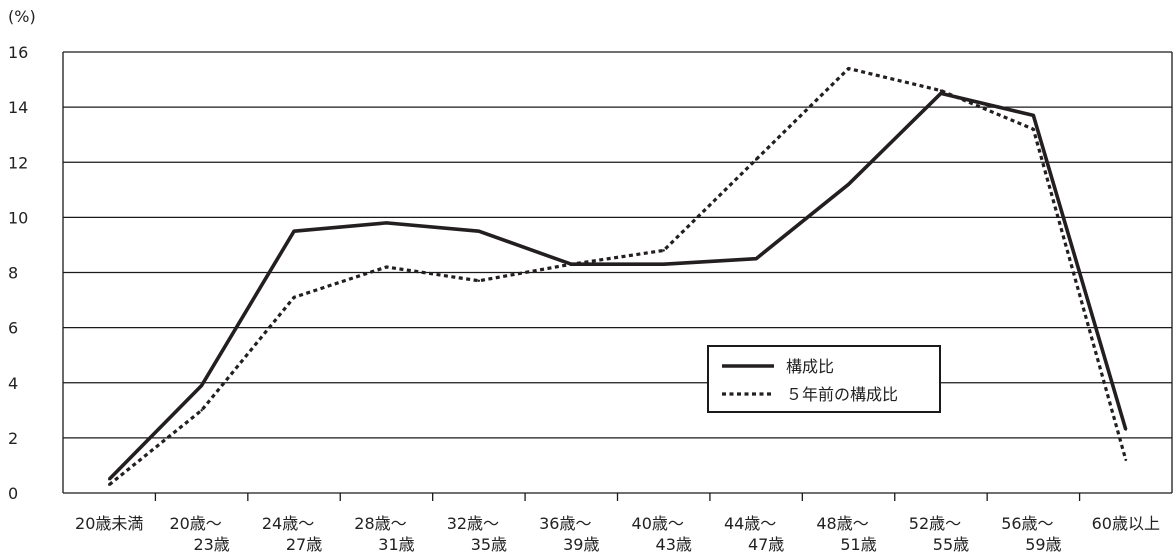 The width and height of the screenshot is (1174, 556). What do you see at coordinates (13, 273) in the screenshot?
I see `y-tick-label: 8` at bounding box center [13, 273].